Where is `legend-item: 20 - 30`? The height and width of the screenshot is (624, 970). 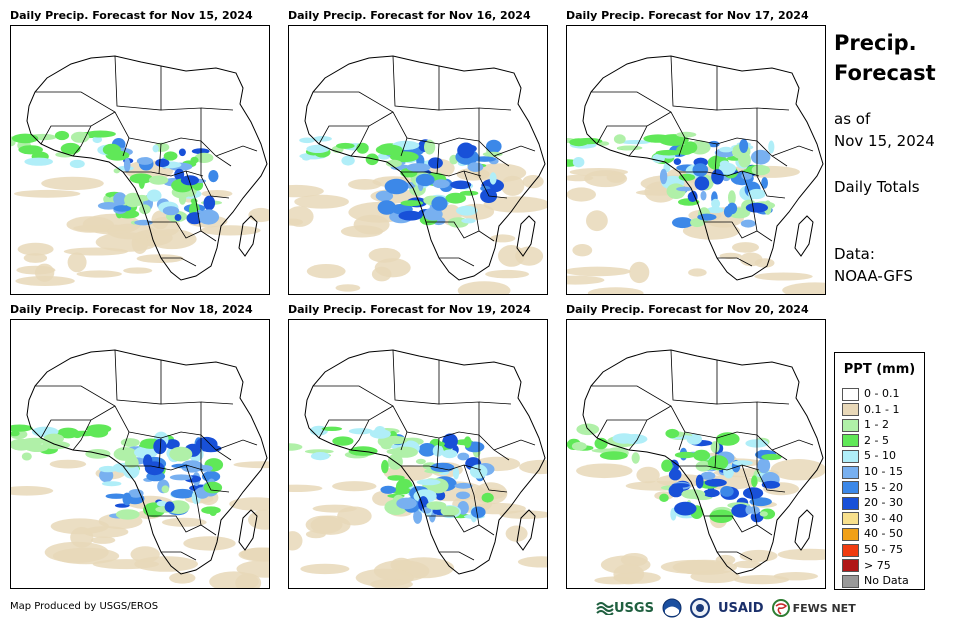
legend-item: 20 - 30 is located at coordinates (872, 503).